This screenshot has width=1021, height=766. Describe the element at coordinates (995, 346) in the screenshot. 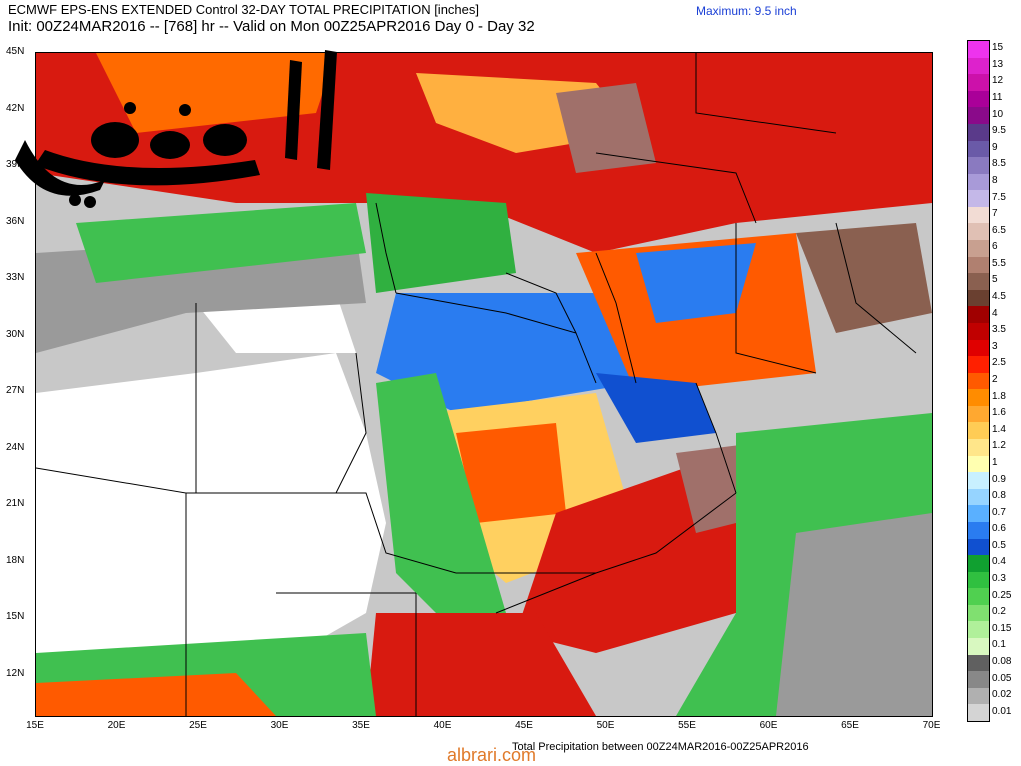

I see `colorbar-label: 3` at that location.